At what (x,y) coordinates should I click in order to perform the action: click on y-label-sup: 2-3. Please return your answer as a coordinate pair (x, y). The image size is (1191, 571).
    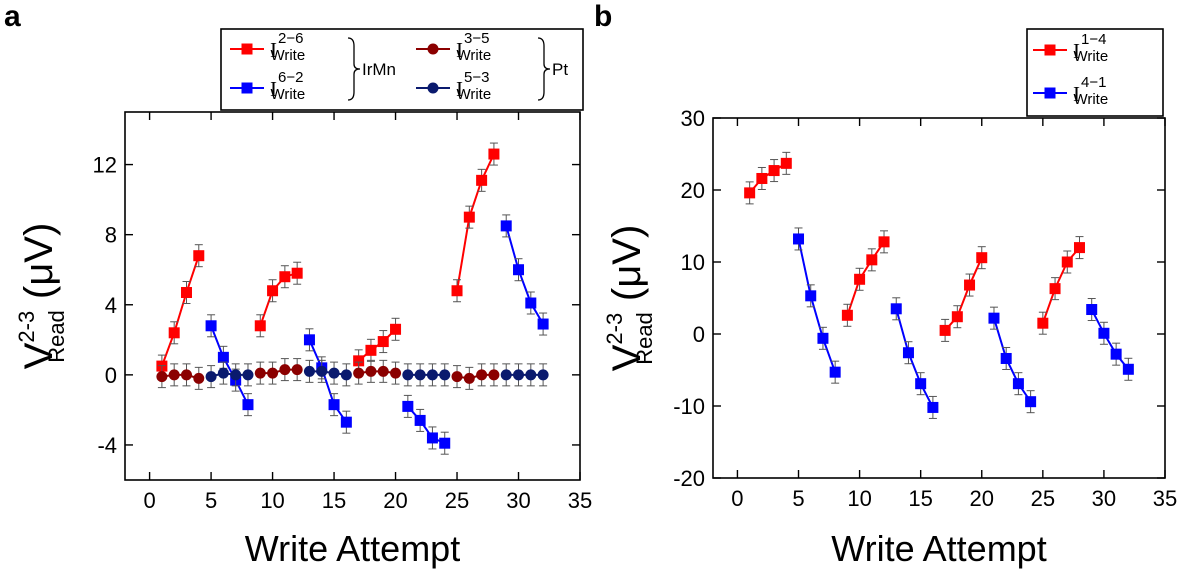
    Looking at the image, I should click on (614, 329).